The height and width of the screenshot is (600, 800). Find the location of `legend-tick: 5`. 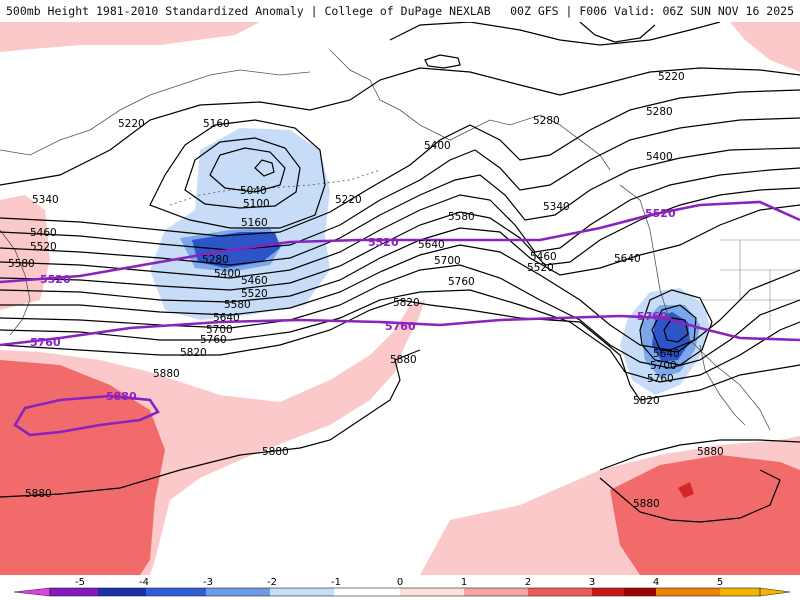

legend-tick: 5 is located at coordinates (720, 582).